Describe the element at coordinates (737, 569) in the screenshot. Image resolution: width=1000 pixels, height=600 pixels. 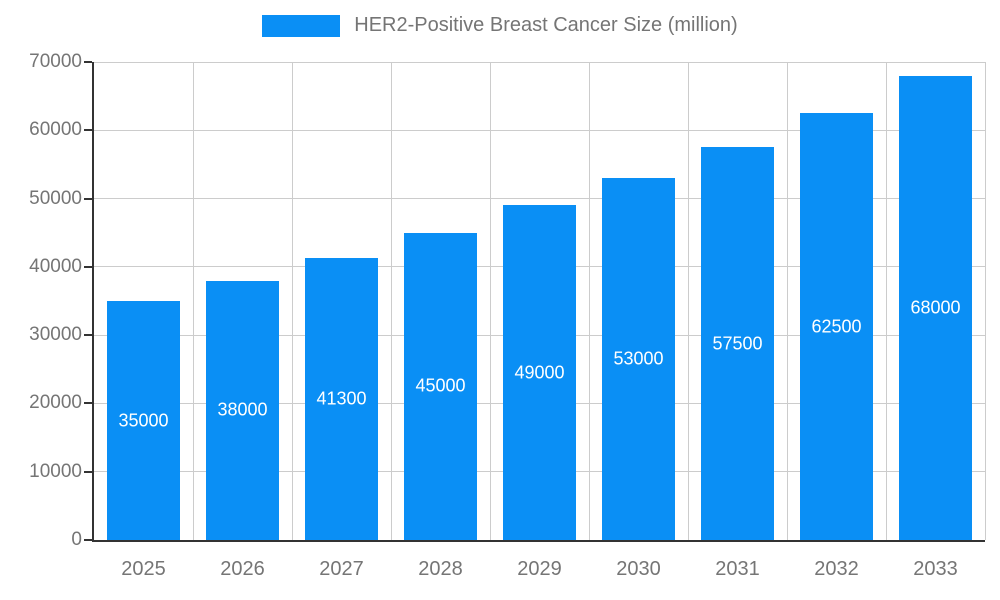
I see `x-tick-label: 2031` at that location.